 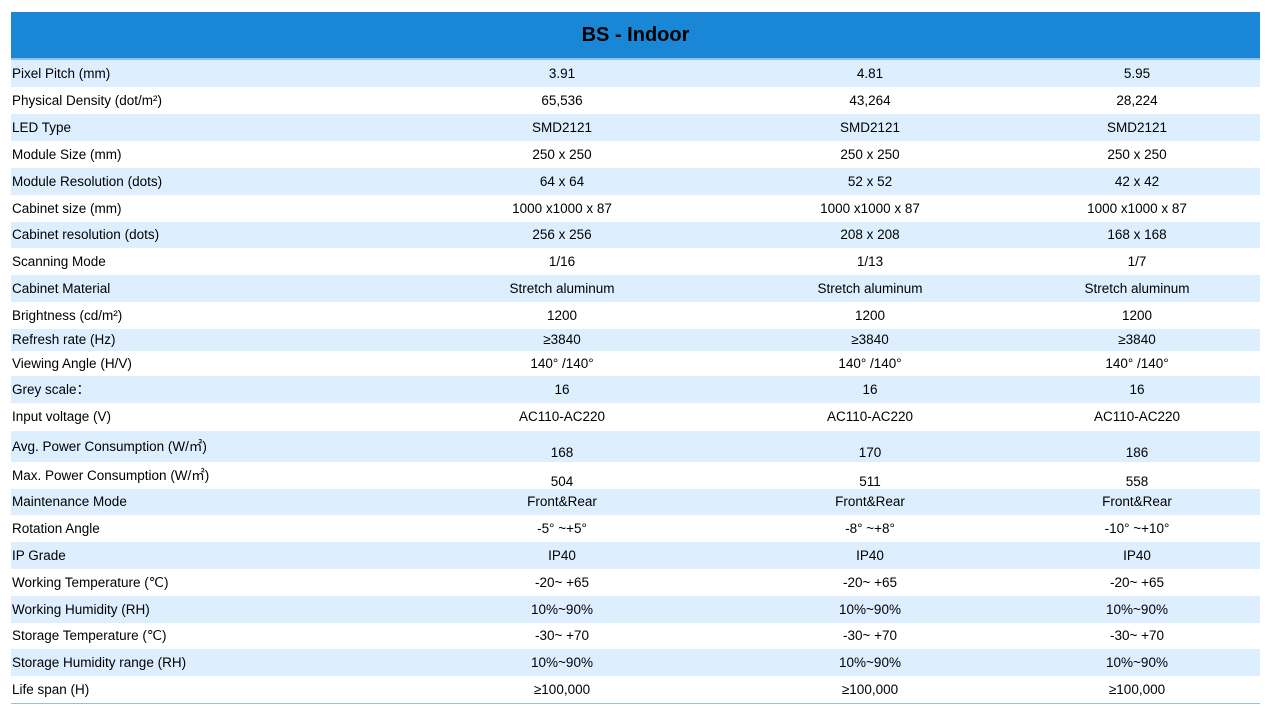 I want to click on table-row: IP Grade IP40 IP40 IP40, so click(x=635, y=555).